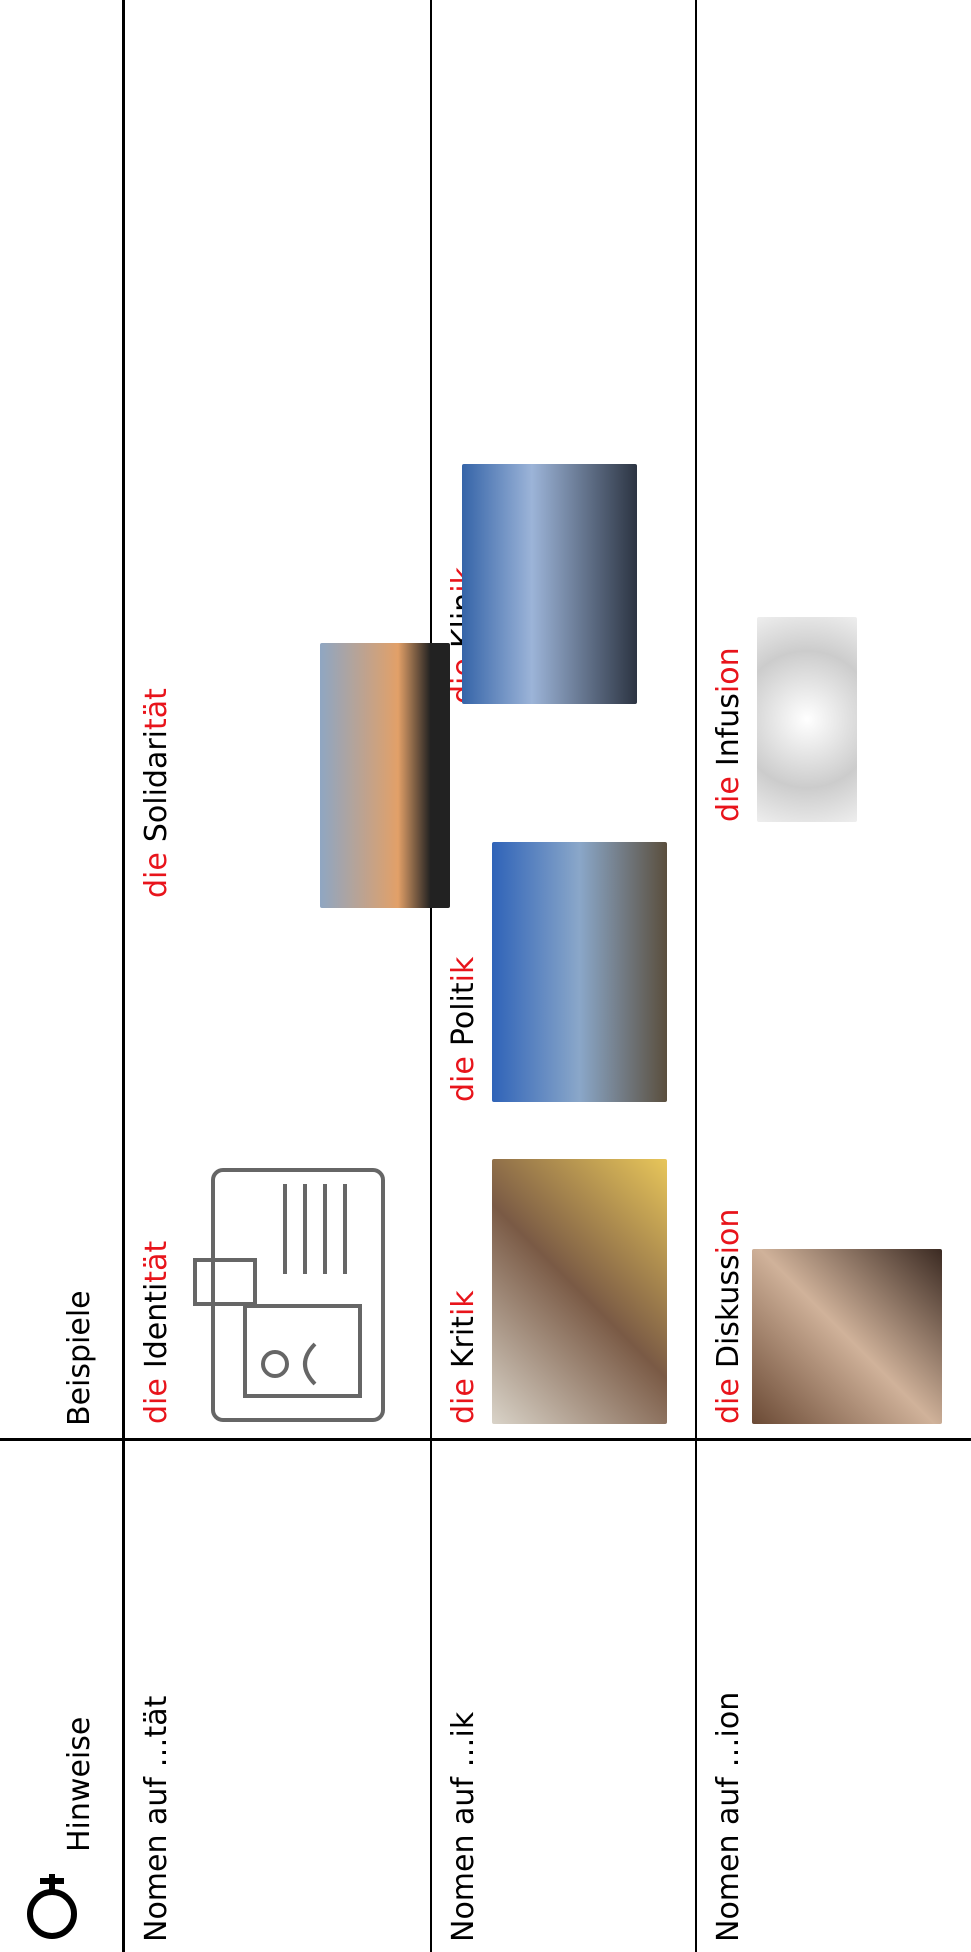 This screenshot has height=1952, width=971. What do you see at coordinates (52, 1906) in the screenshot?
I see `female-symbol` at bounding box center [52, 1906].